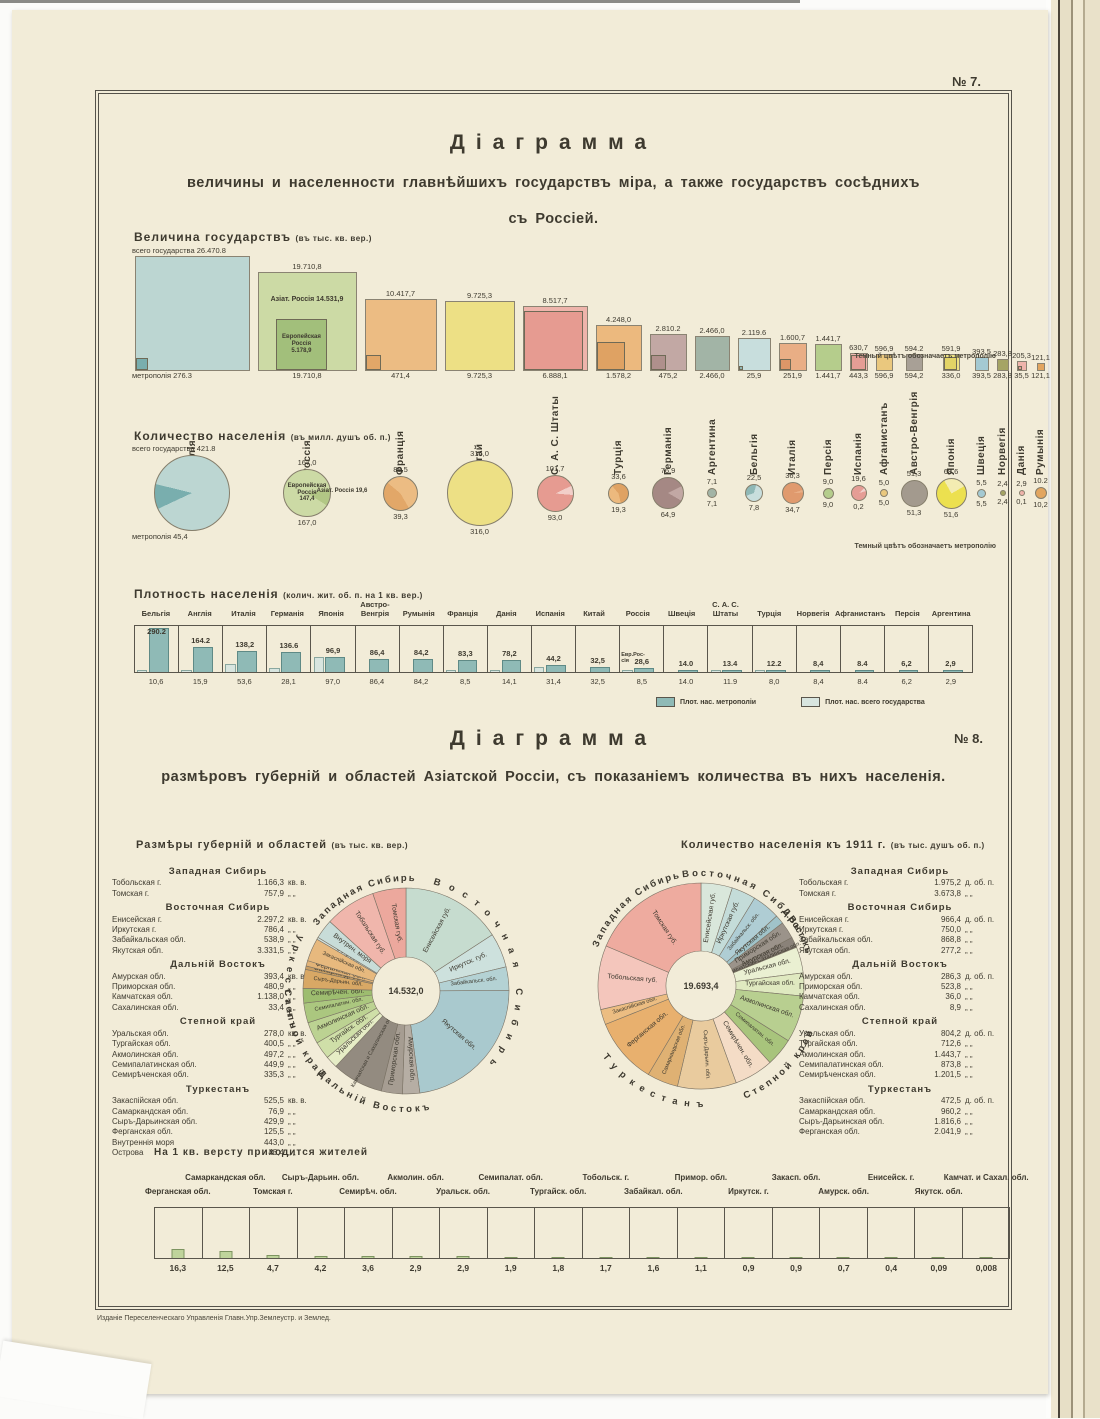 Image resolution: width=1100 pixels, height=1419 pixels. What do you see at coordinates (841, 1064) in the screenshot?
I see `region-name: Семипалатинская обл.` at bounding box center [841, 1064].